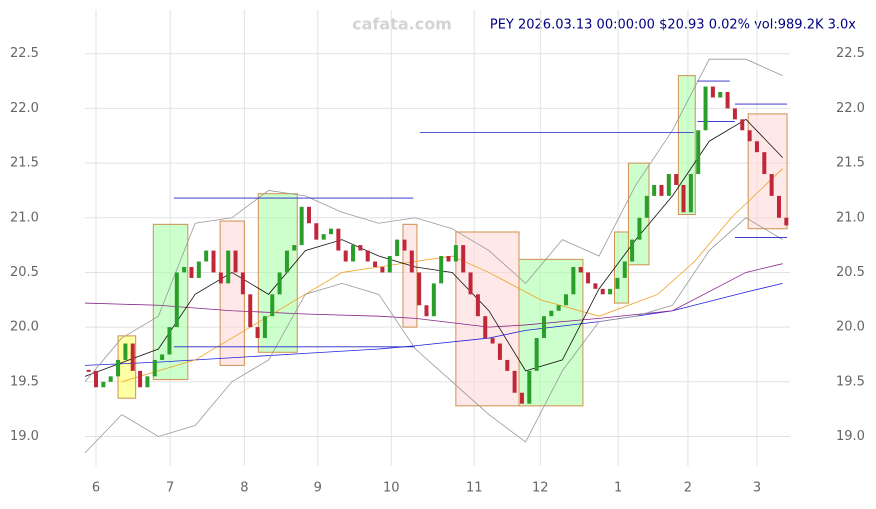 This screenshot has width=876, height=509. Describe the element at coordinates (540, 488) in the screenshot. I see `x-tick-label: 12` at that location.